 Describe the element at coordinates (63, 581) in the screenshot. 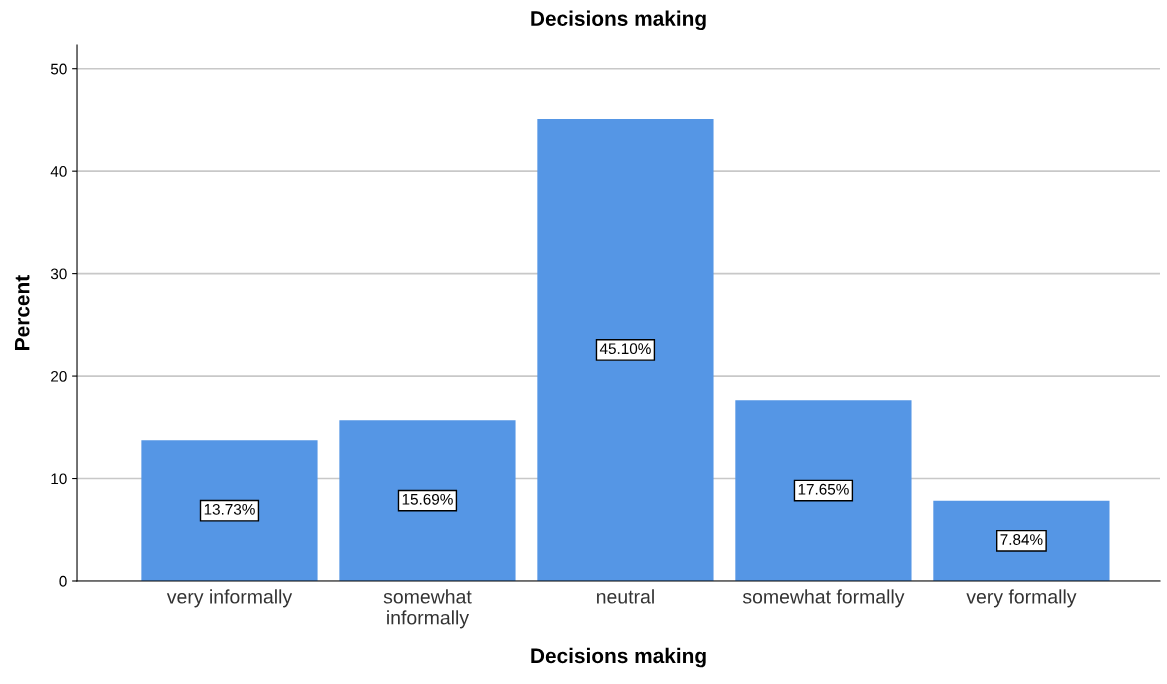

I see `y-tick-label: 0` at that location.